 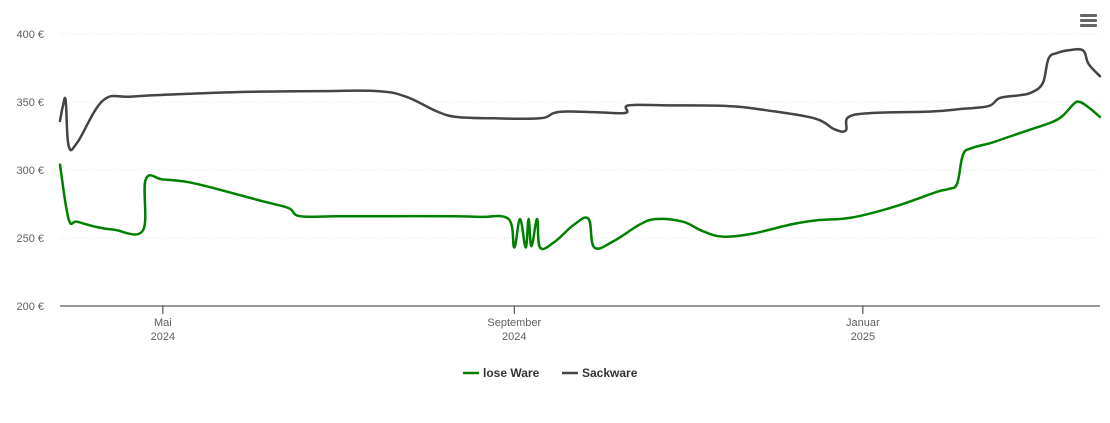 What do you see at coordinates (580, 324) in the screenshot?
I see `x-axis: Mai 2024 September 2024 Januar 2025` at bounding box center [580, 324].